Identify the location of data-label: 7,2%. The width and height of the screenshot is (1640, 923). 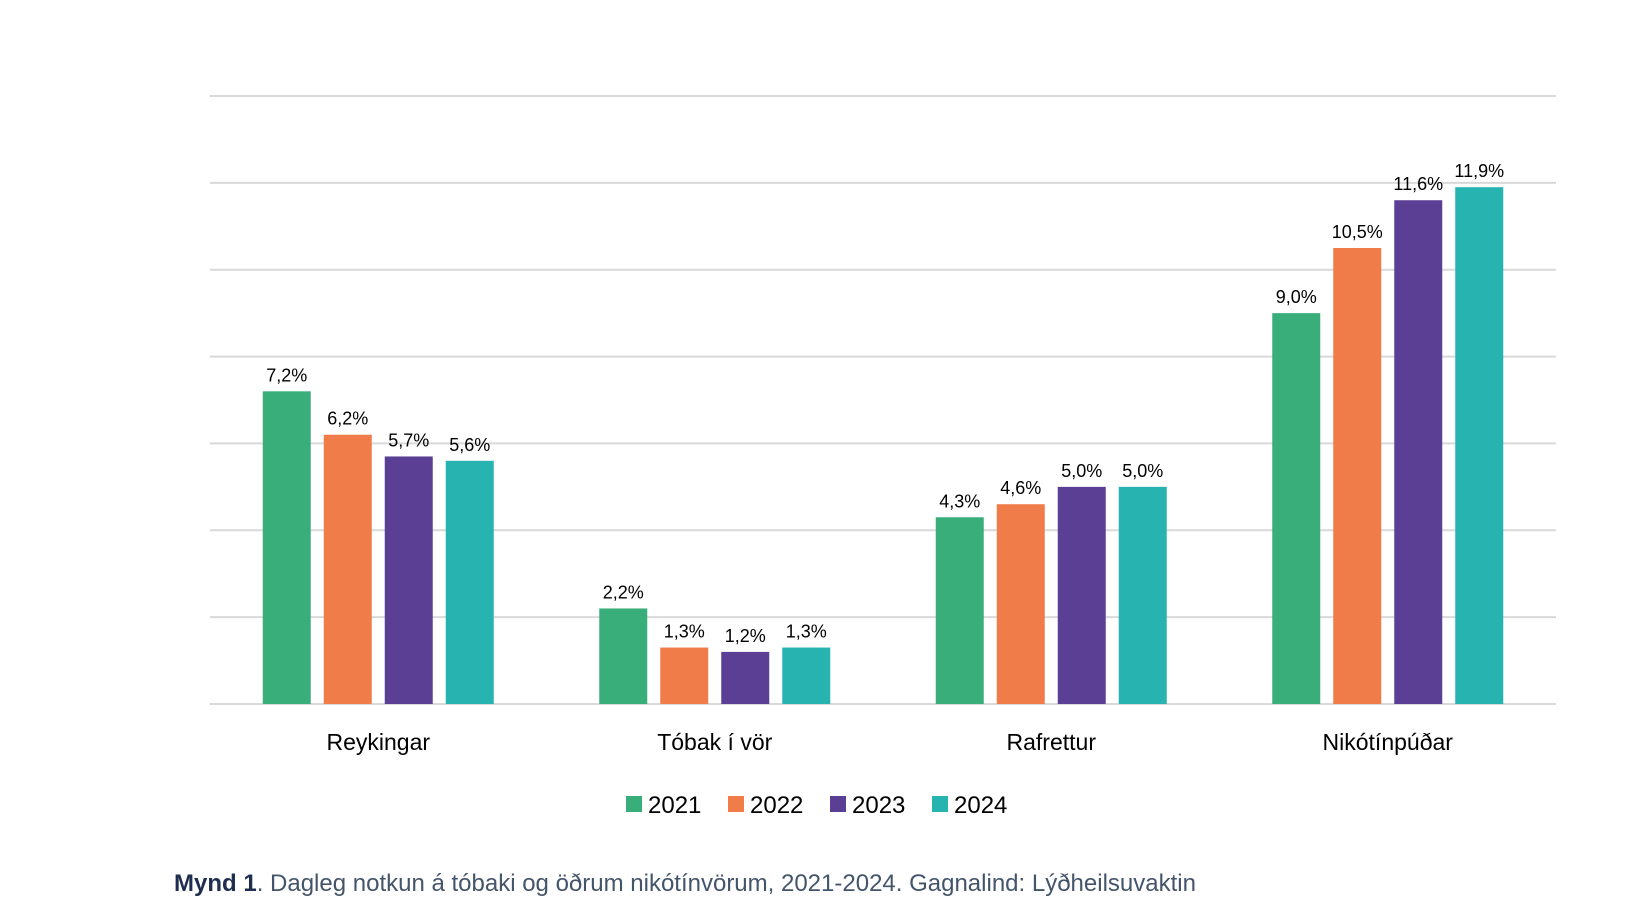
(286, 375).